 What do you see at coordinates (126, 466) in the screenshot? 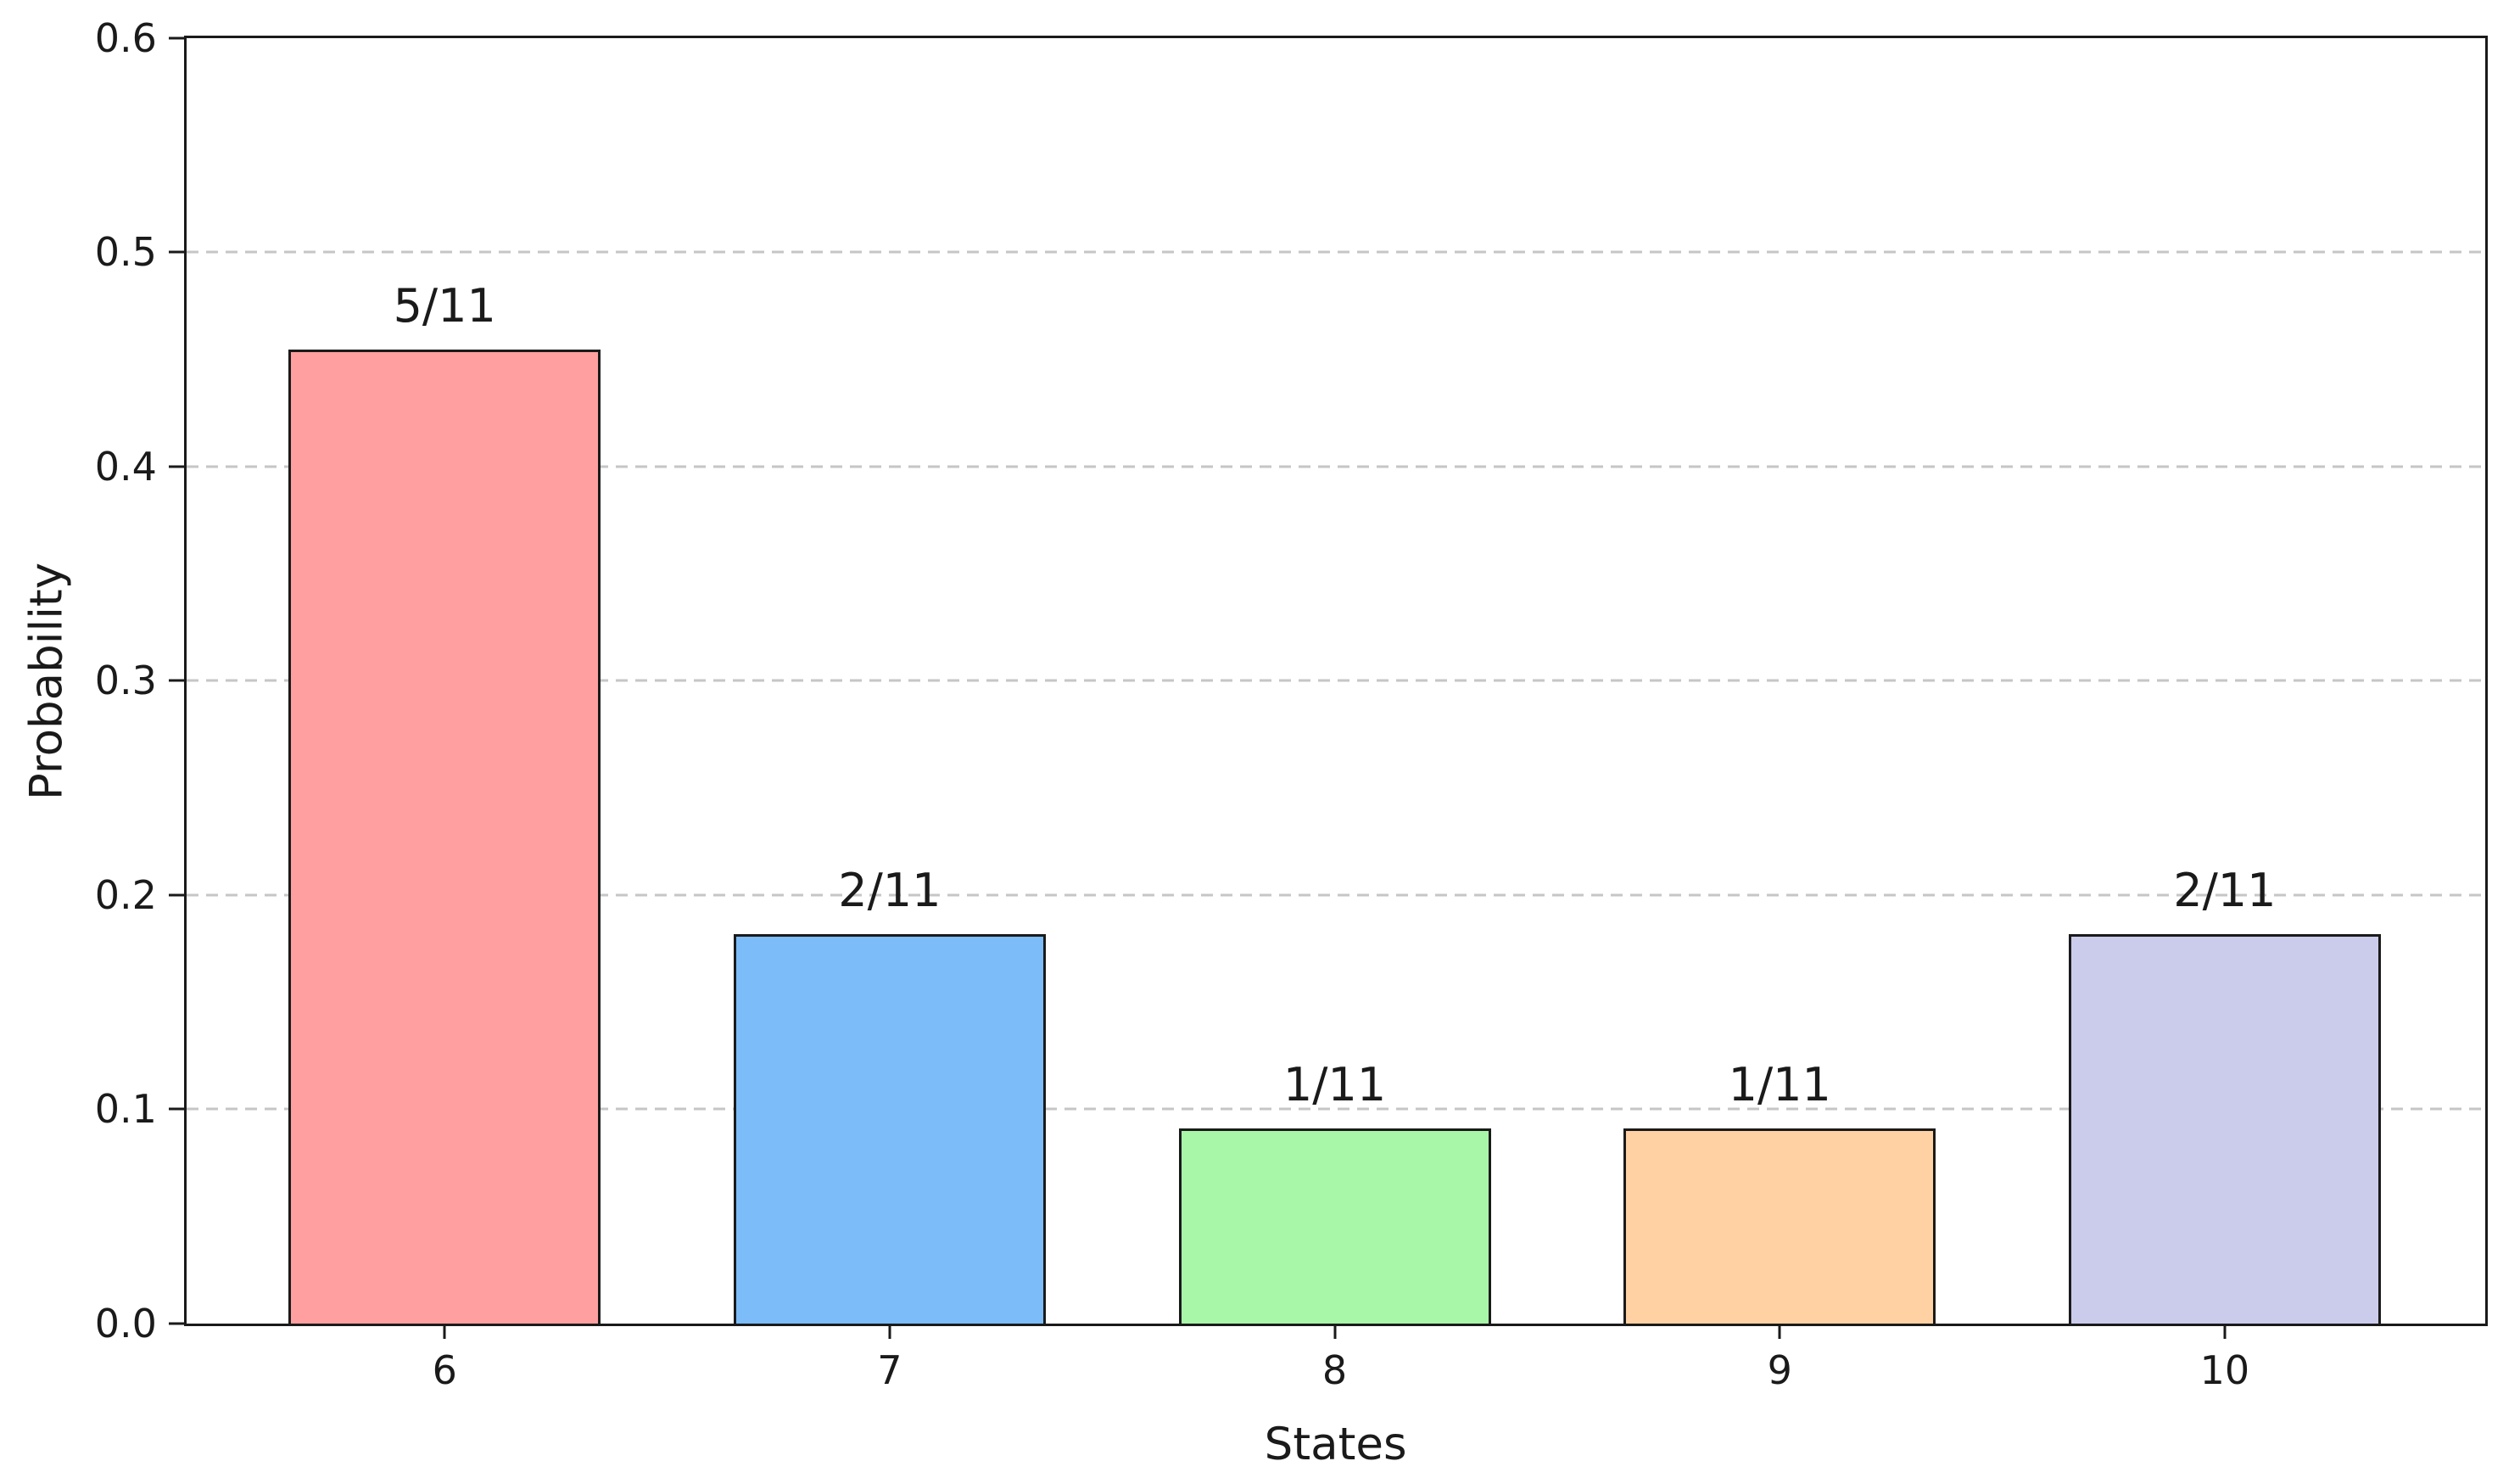
I see `y-tick-label: 0.4` at bounding box center [126, 466].